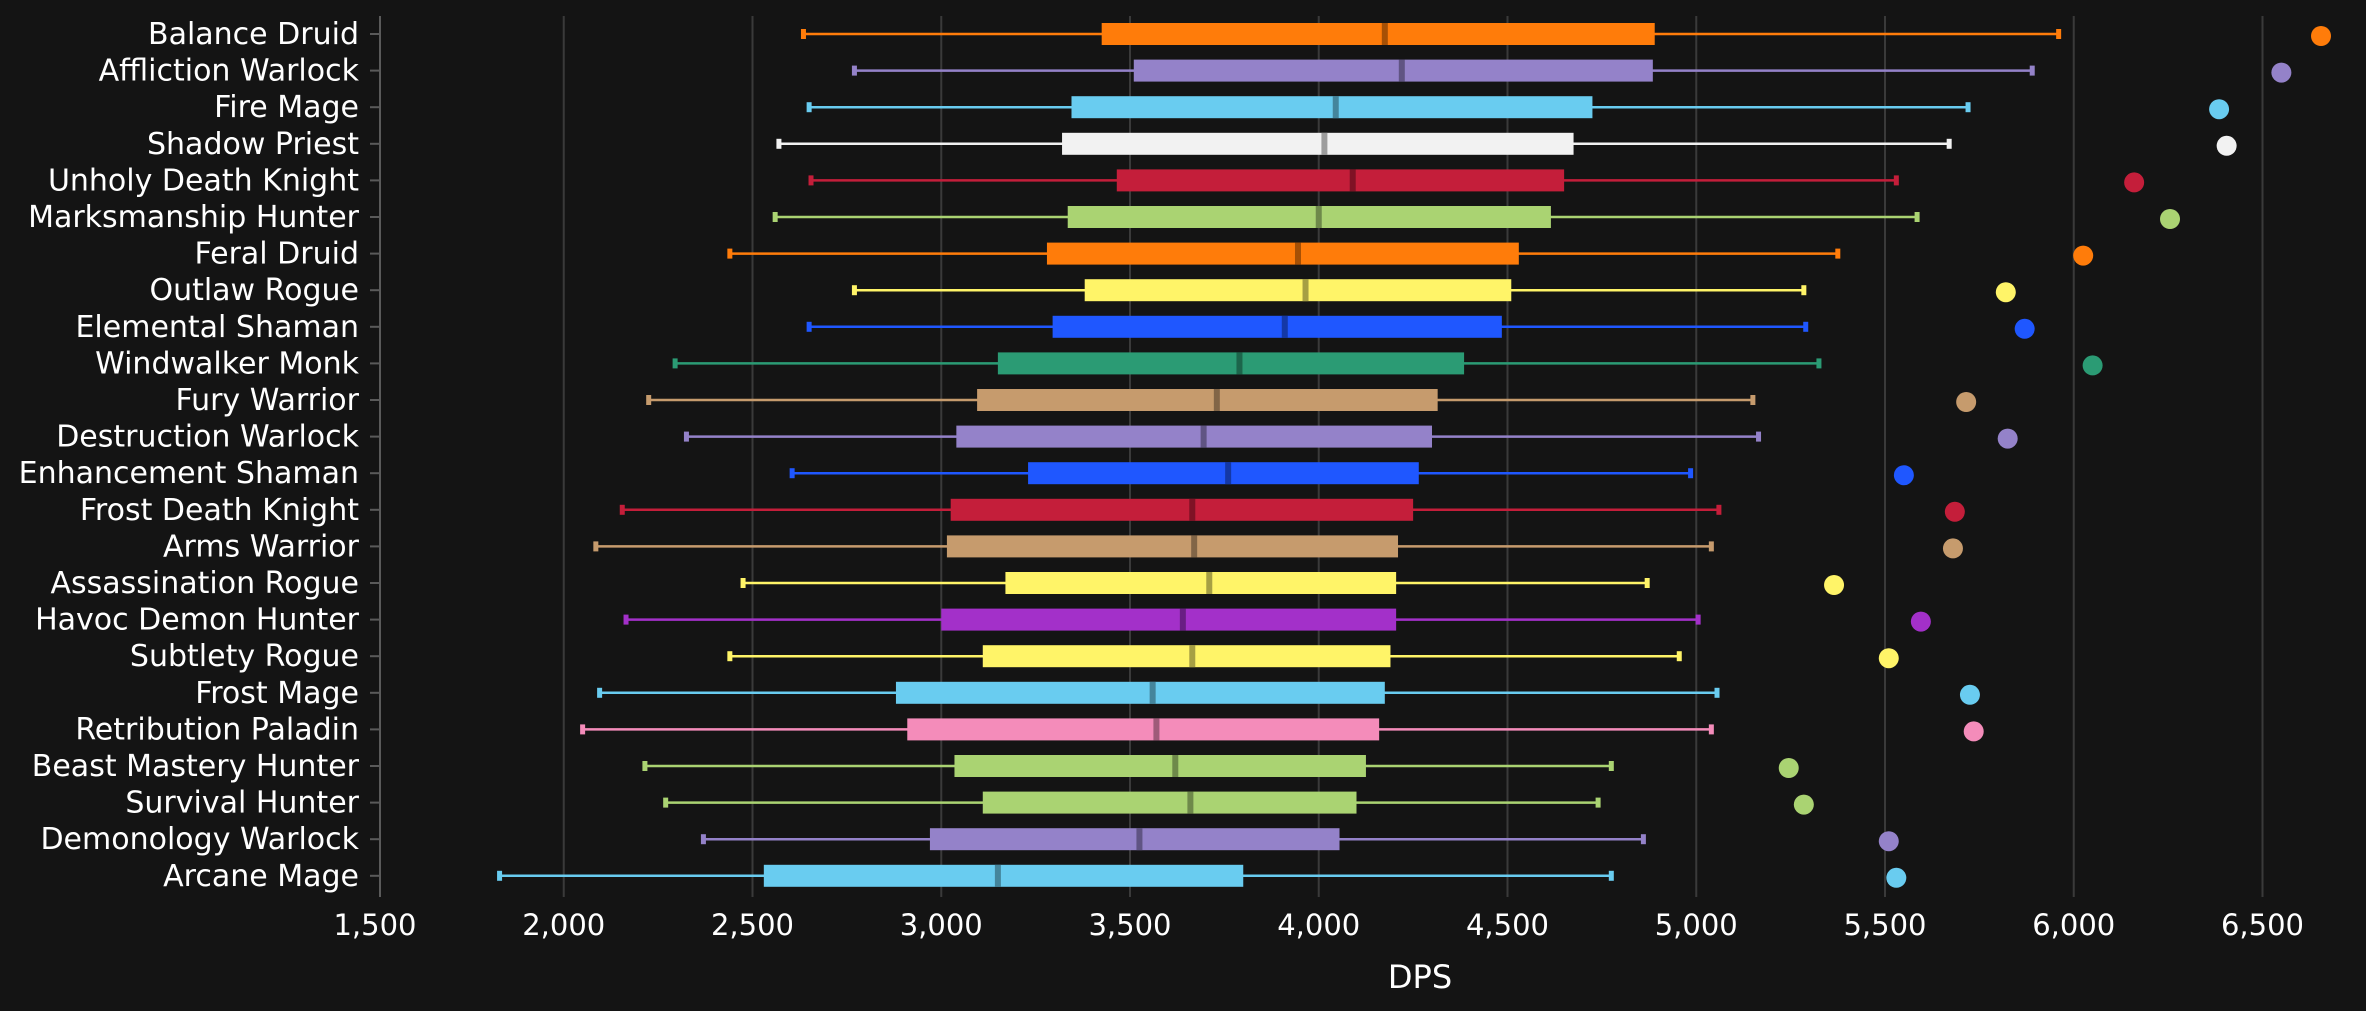 This screenshot has height=1011, width=2366. Describe the element at coordinates (242, 803) in the screenshot. I see `category-label: Survival Hunter` at that location.